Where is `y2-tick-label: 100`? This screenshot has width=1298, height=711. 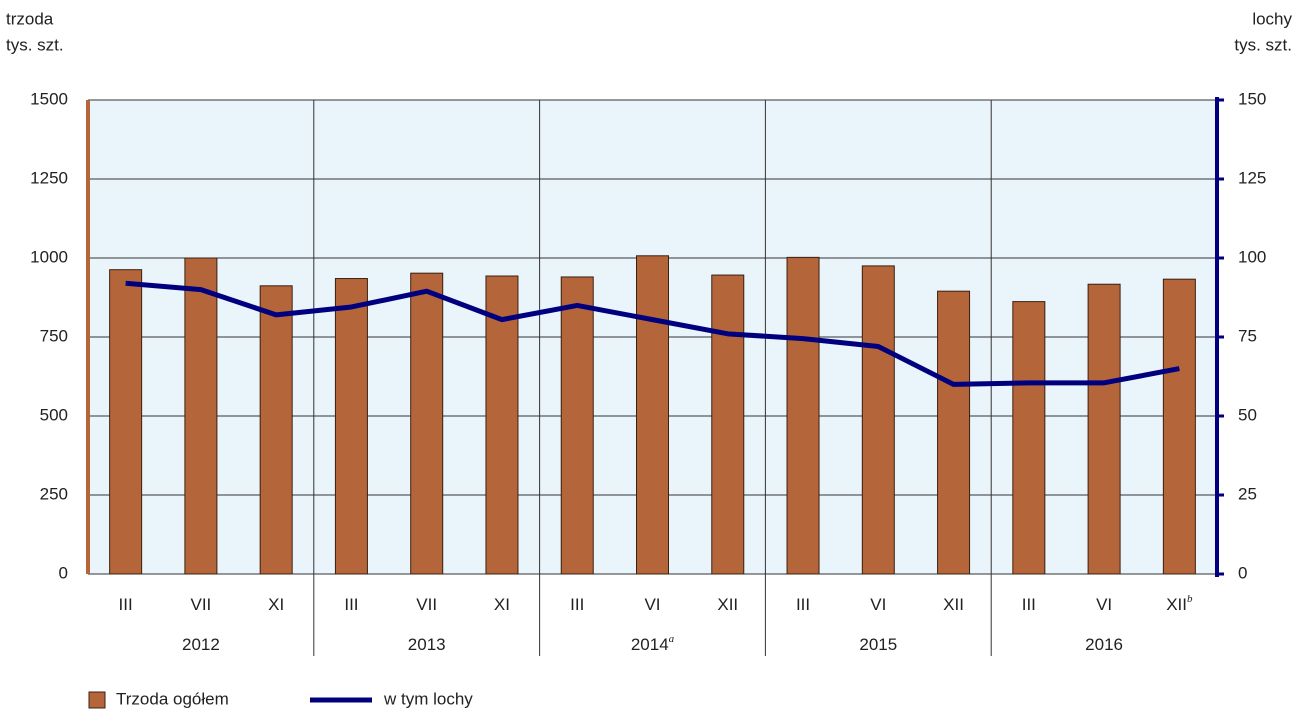 y2-tick-label: 100 is located at coordinates (1252, 256).